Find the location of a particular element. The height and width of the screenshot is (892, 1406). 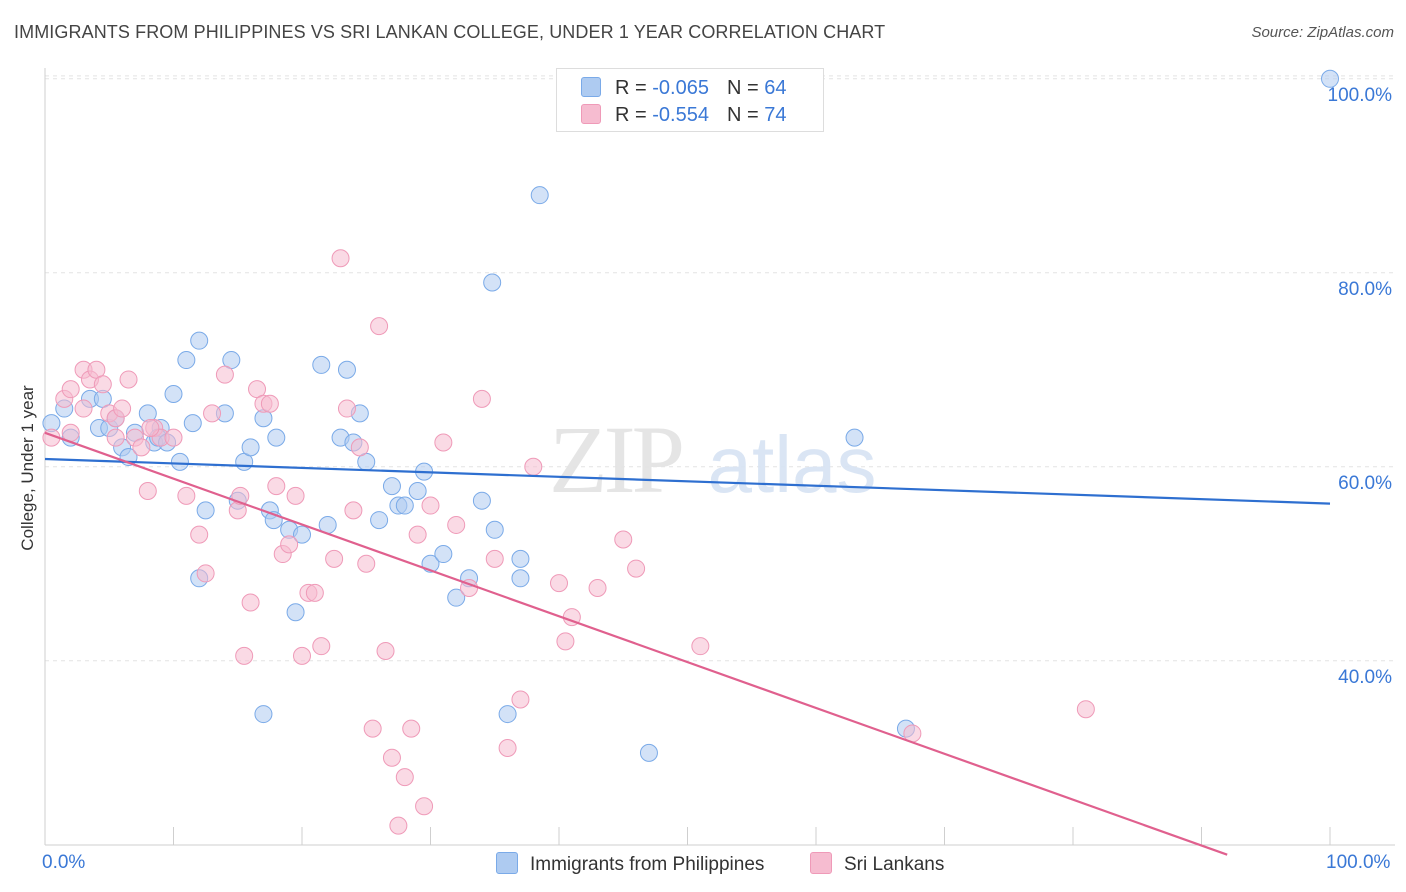

legend-item-philippines: Immigrants from Philippines is located at coordinates (630, 864).